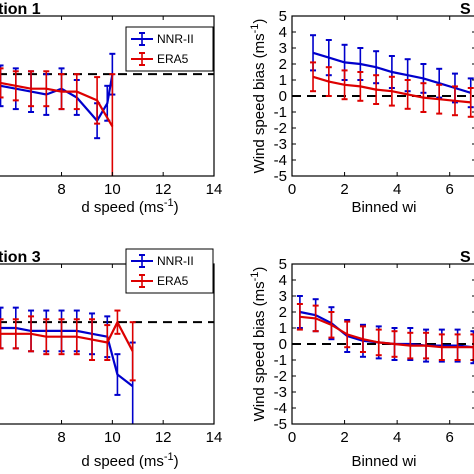  What do you see at coordinates (283, 96) in the screenshot?
I see `y-tick-label: 0` at bounding box center [283, 96].